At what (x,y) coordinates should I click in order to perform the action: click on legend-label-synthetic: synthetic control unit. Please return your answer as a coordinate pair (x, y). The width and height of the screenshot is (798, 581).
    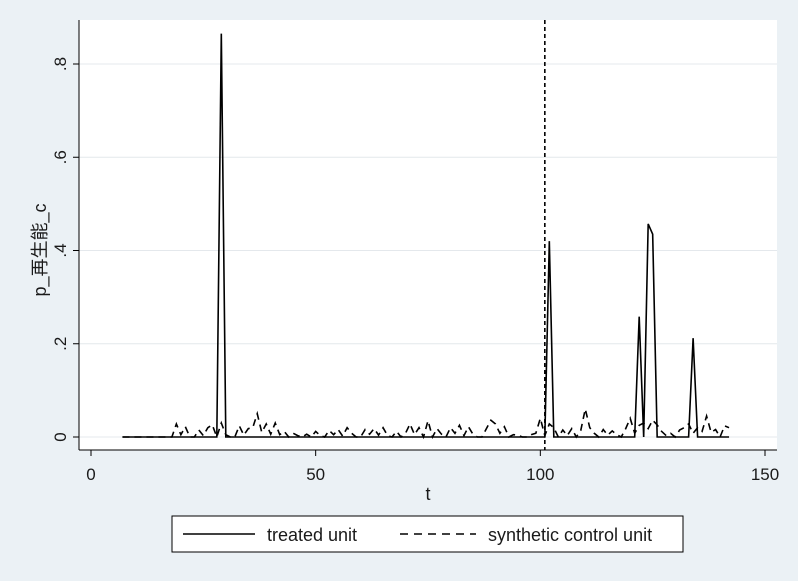
    Looking at the image, I should click on (570, 535).